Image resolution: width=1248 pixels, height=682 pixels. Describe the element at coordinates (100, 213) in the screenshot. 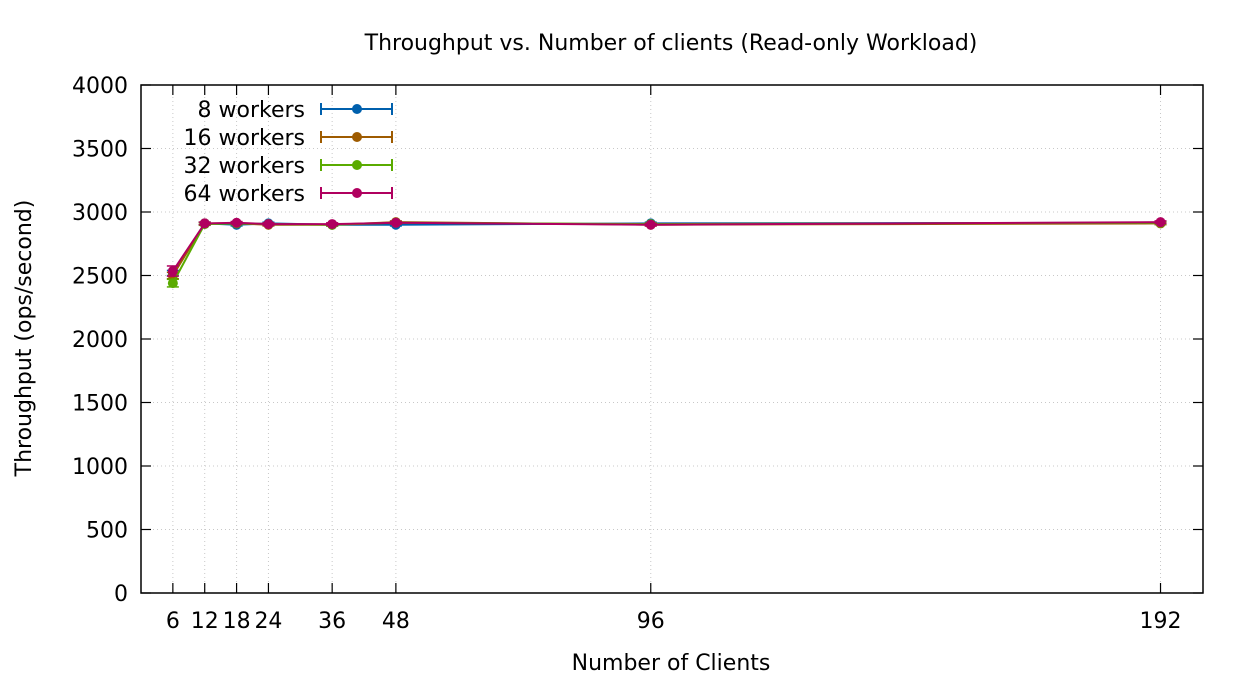

I see `y-tick-label: 3000` at that location.